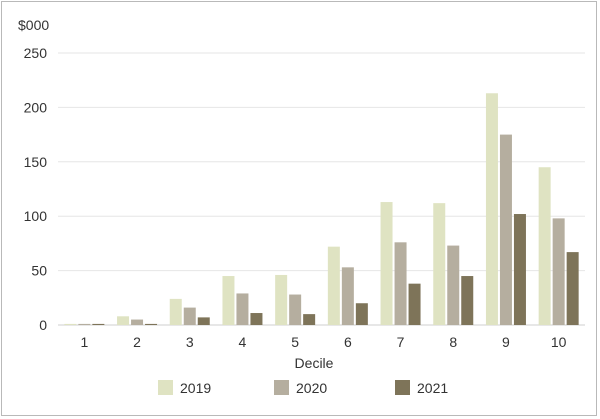 This screenshot has width=600, height=419. What do you see at coordinates (39, 271) in the screenshot?
I see `y-tick-label: 50` at bounding box center [39, 271].